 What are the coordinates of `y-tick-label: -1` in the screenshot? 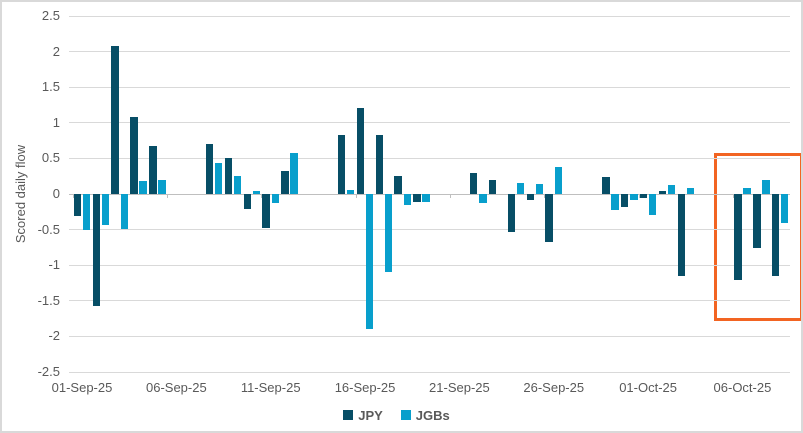 It's located at (54, 265).